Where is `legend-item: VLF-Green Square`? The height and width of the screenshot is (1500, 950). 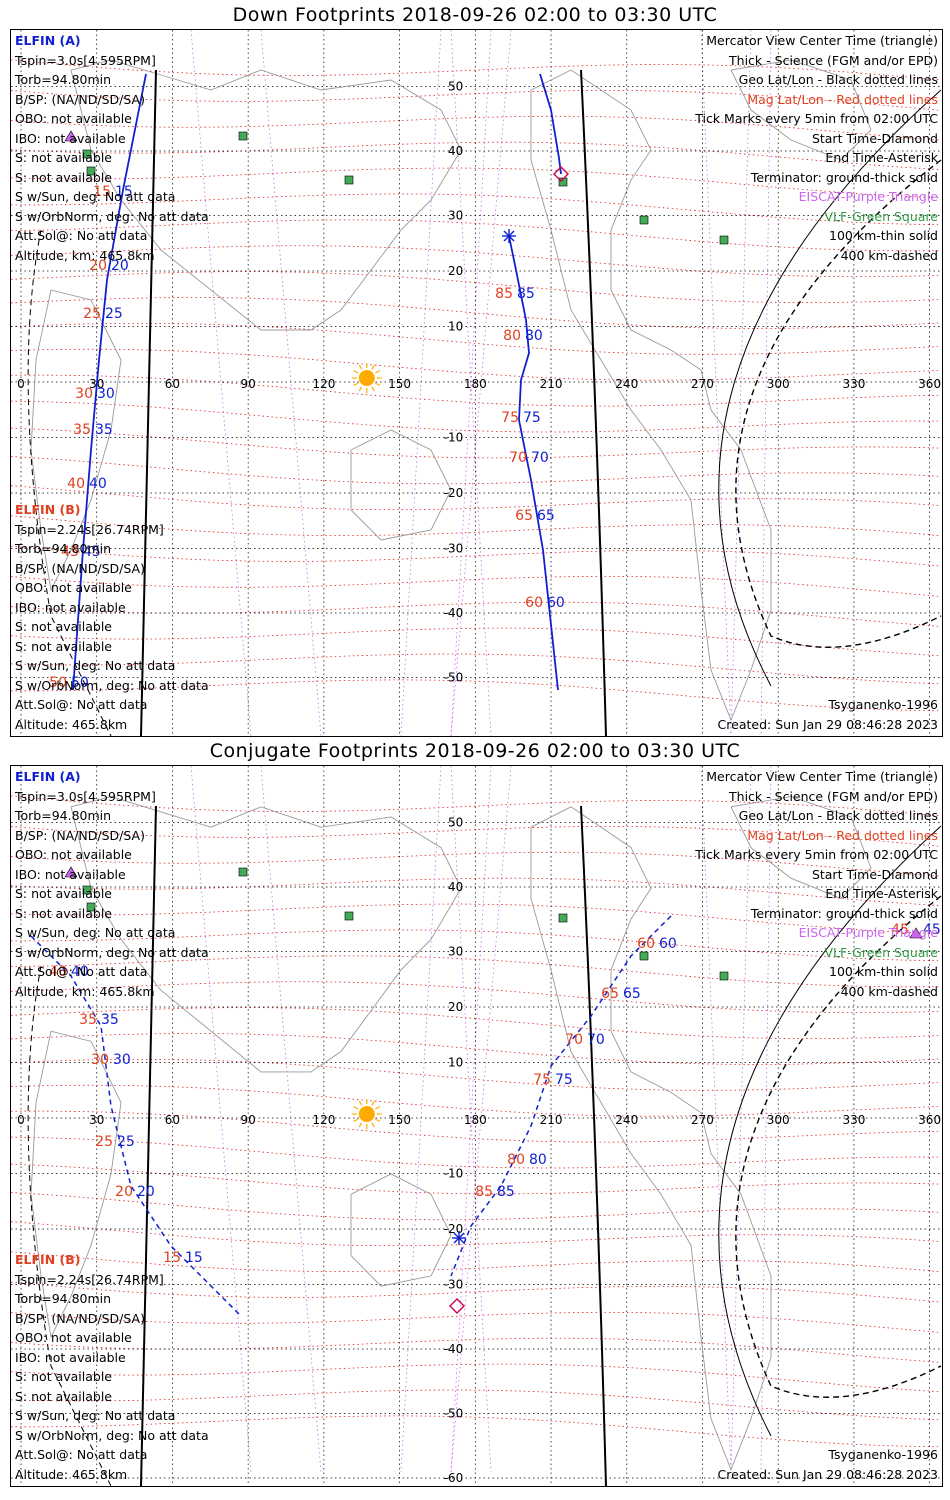 legend-item: VLF-Green Square is located at coordinates (881, 216).